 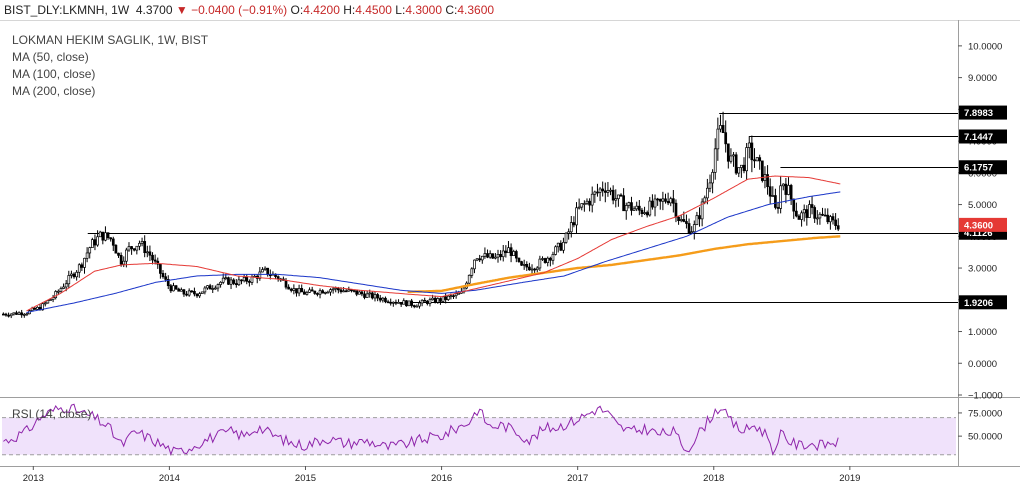 What do you see at coordinates (985, 437) in the screenshot?
I see `rsi-tick-label: 50.0000` at bounding box center [985, 437].